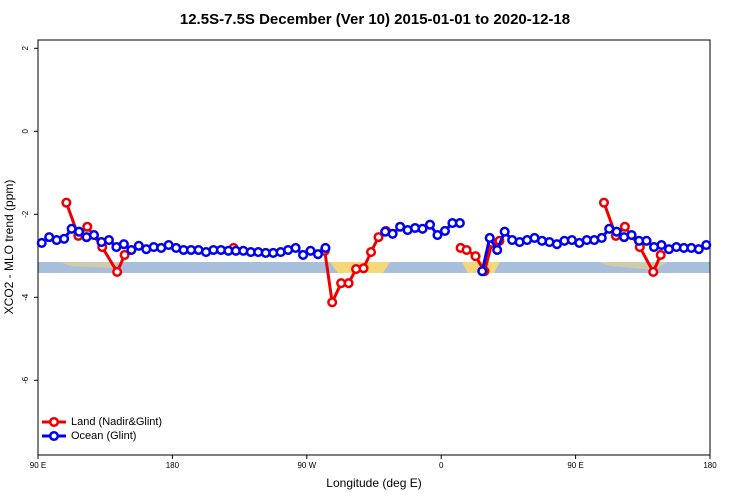  Describe the element at coordinates (25, 214) in the screenshot. I see `y-tick-label: -2` at that location.